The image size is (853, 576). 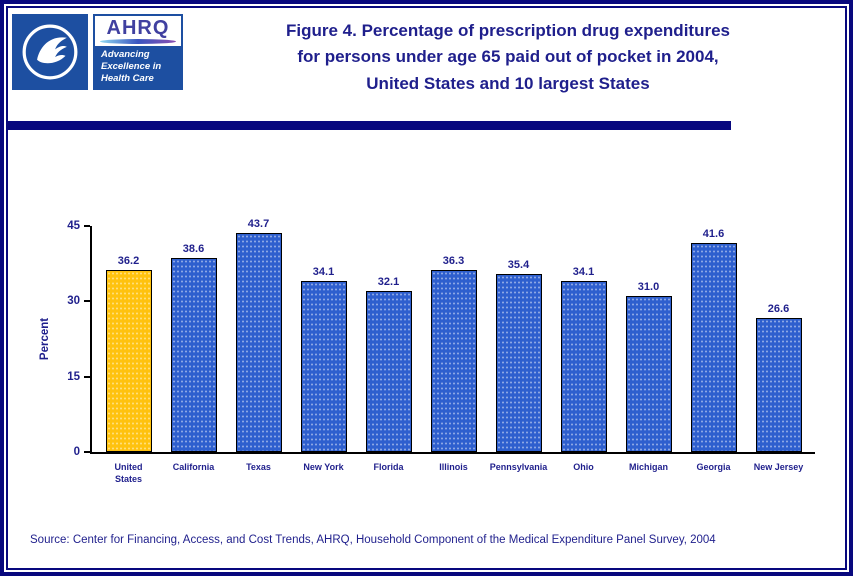 I want to click on bar-value-florida: 32.1, so click(x=388, y=281).